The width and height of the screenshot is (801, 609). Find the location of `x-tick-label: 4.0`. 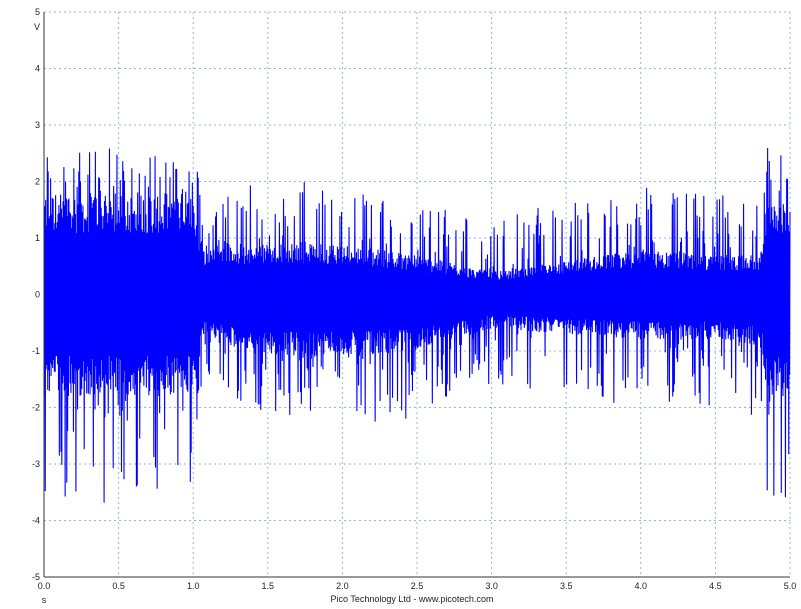

x-tick-label: 4.0 is located at coordinates (641, 586).